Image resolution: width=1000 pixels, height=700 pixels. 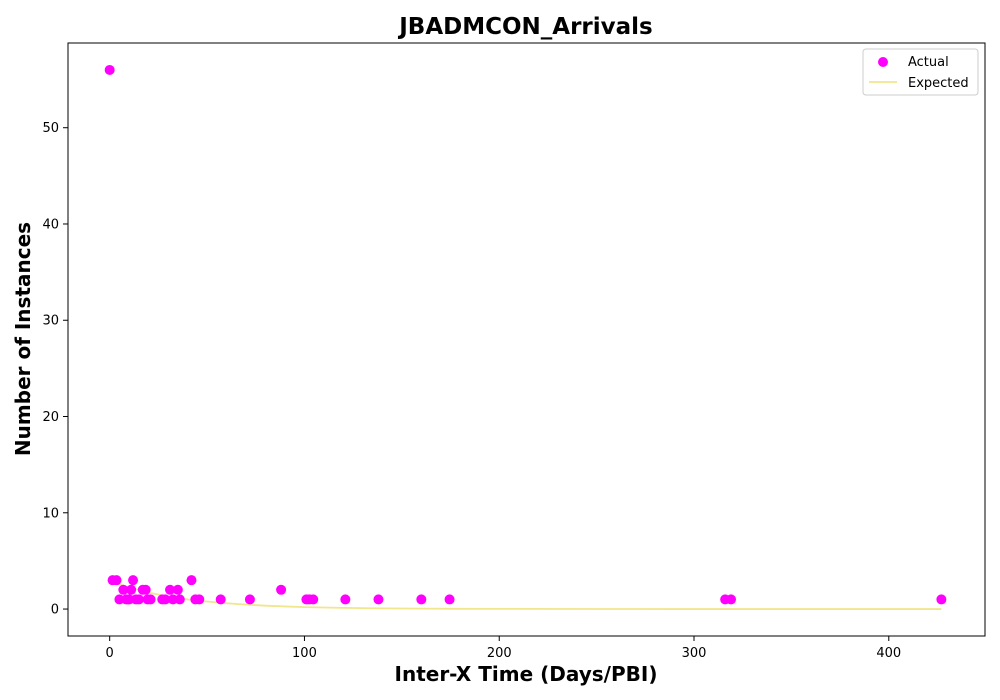 What do you see at coordinates (525, 27) in the screenshot?
I see `chart-title: JBADMCON_Arrivals` at bounding box center [525, 27].